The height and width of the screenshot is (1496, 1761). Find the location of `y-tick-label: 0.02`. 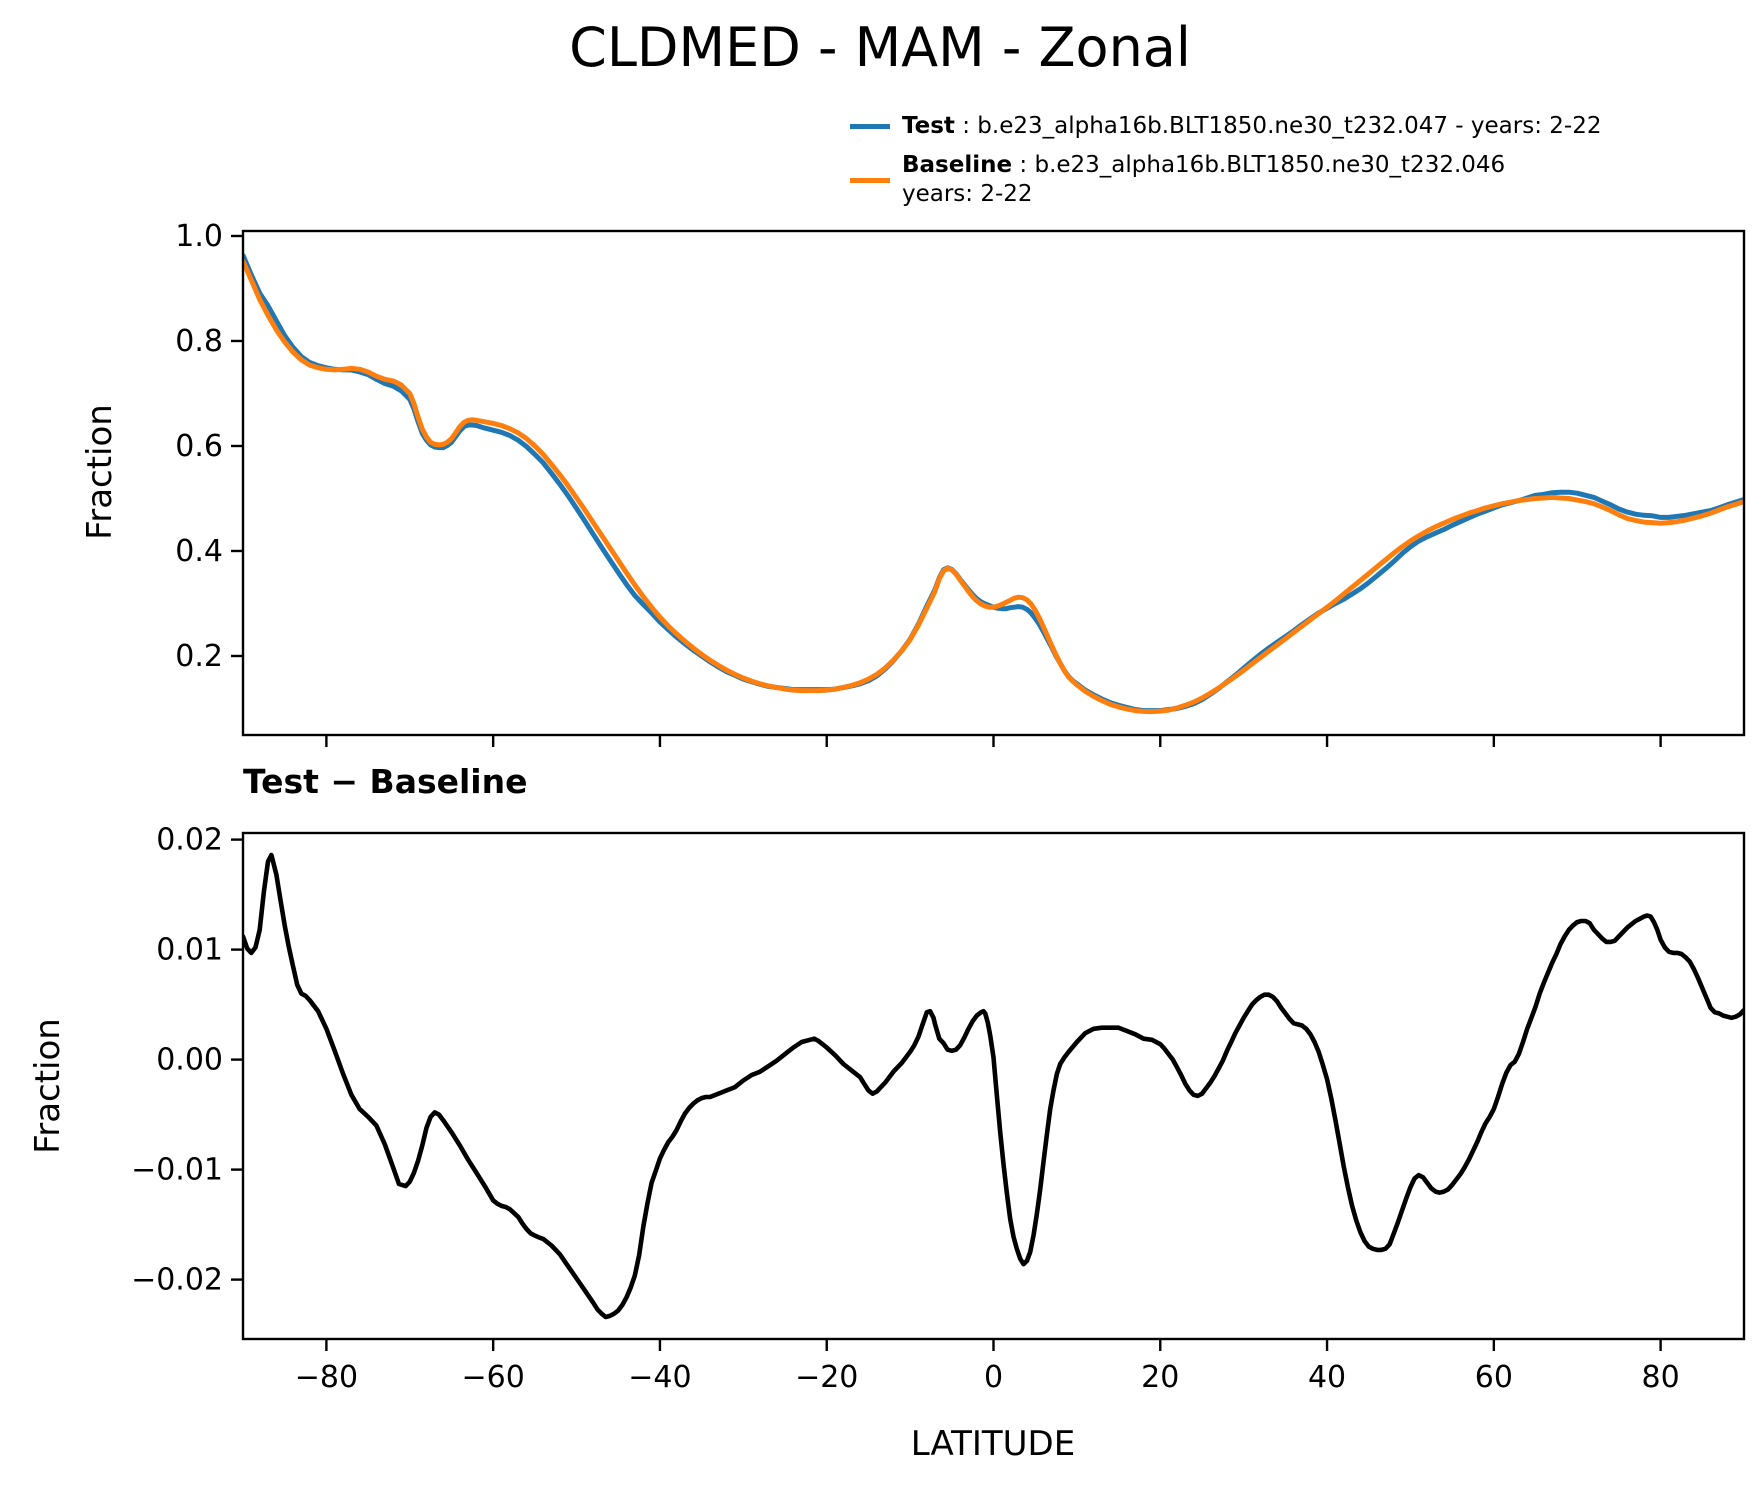

y-tick-label: 0.02 is located at coordinates (189, 840).